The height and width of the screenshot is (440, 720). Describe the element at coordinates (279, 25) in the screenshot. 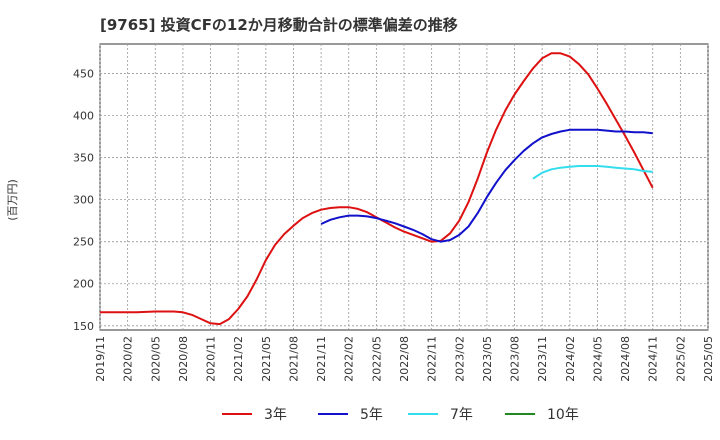

I see `chart-title: [9765] 投資CFの12か月移動合計の標準偏差の推移` at that location.